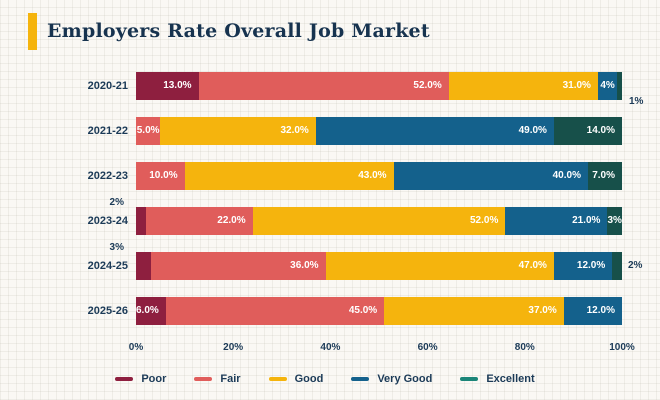 This screenshot has height=400, width=660. I want to click on legend-swatch-poor, so click(124, 379).